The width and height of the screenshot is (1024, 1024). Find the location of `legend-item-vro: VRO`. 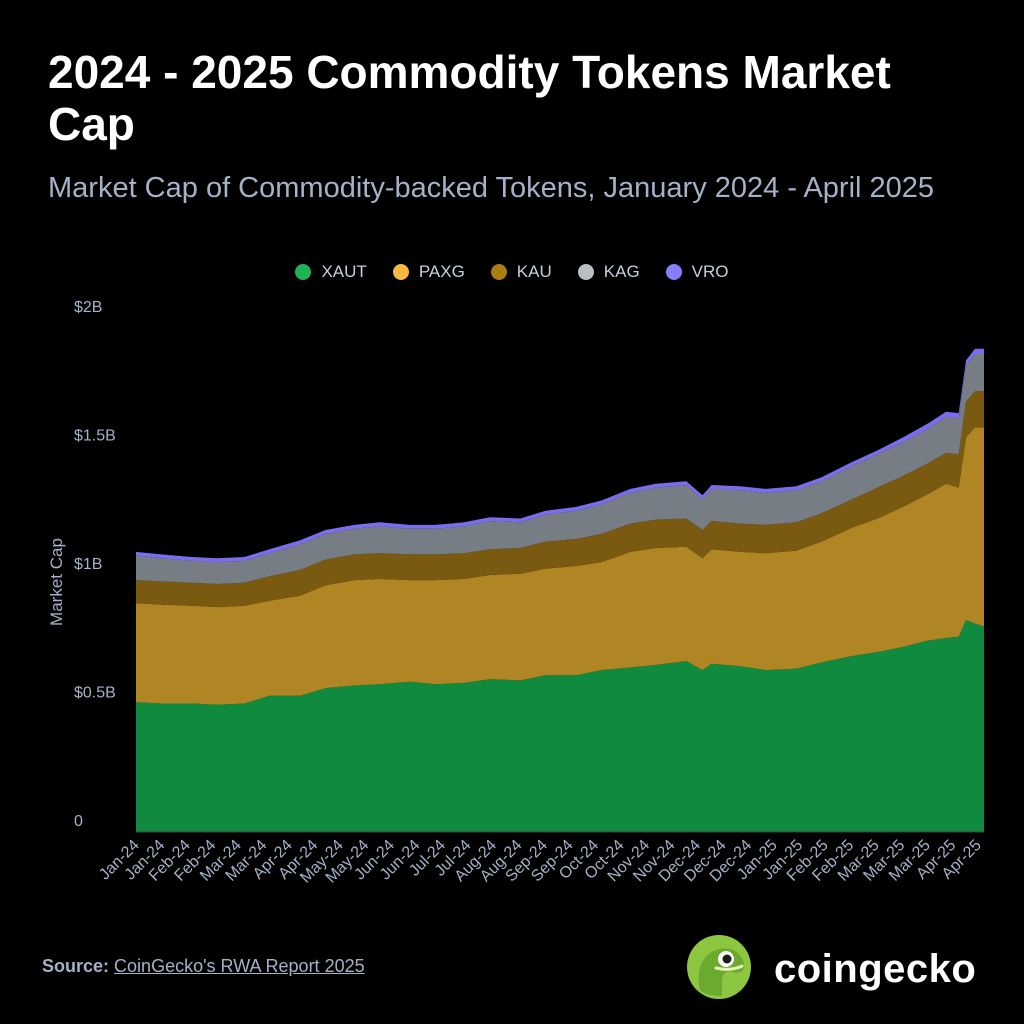

legend-item-vro: VRO is located at coordinates (697, 272).